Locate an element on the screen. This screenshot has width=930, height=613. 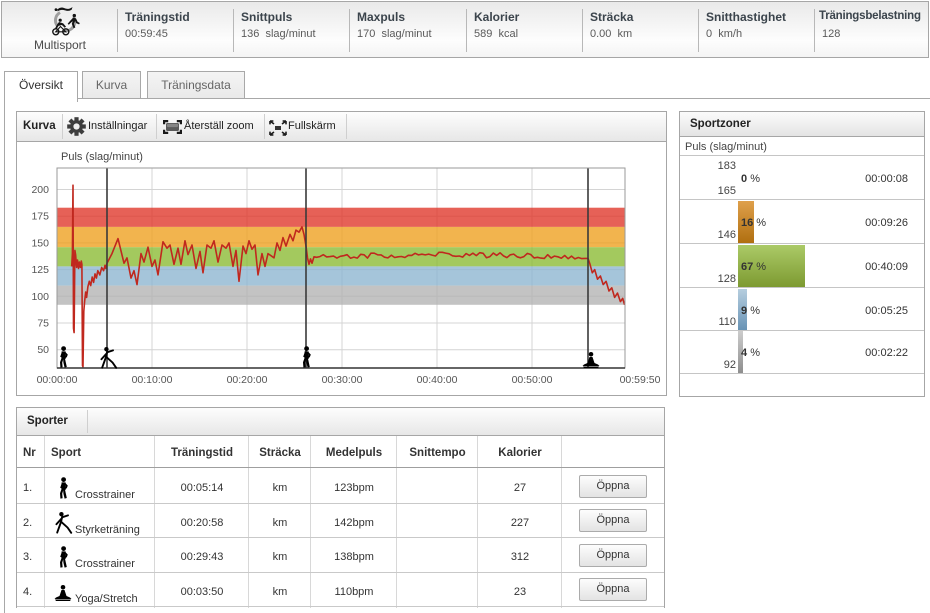
svg-text: 00:59:50 is located at coordinates (640, 380).